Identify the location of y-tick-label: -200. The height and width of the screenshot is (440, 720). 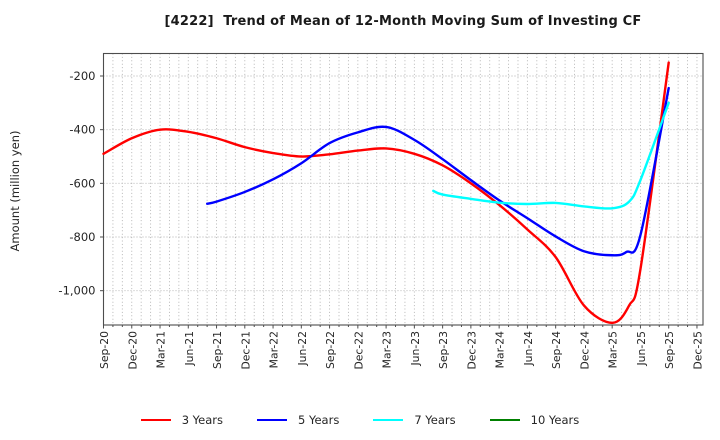
(82, 76).